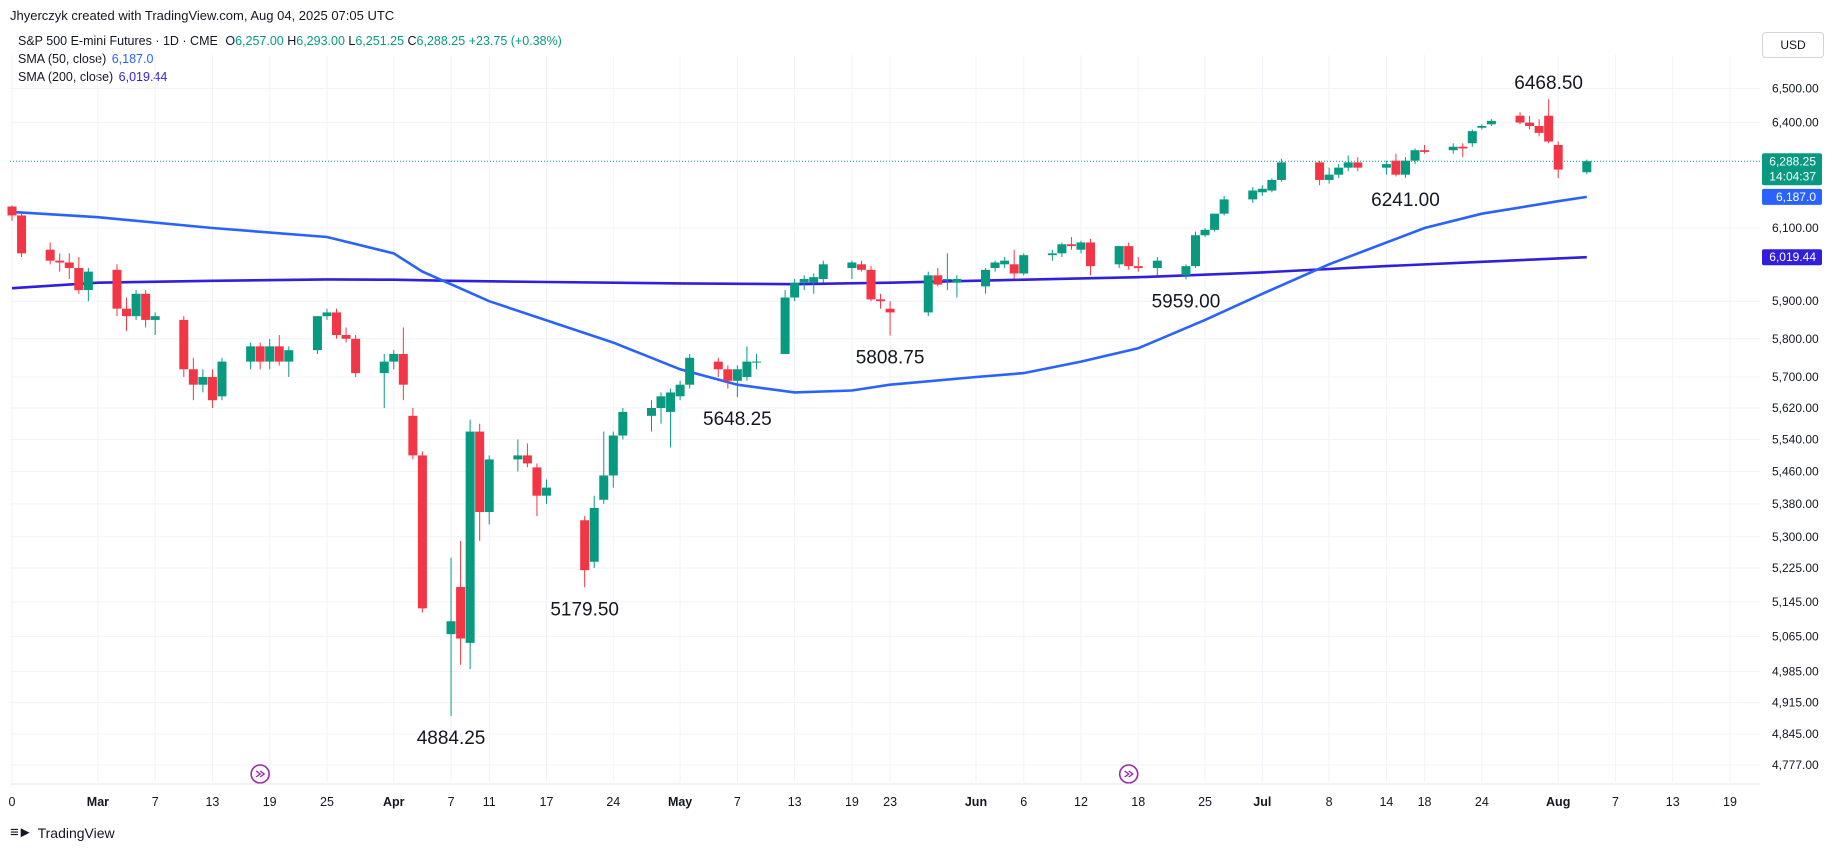 This screenshot has width=1835, height=850. Describe the element at coordinates (489, 802) in the screenshot. I see `time-axis-tick-label: 11` at that location.